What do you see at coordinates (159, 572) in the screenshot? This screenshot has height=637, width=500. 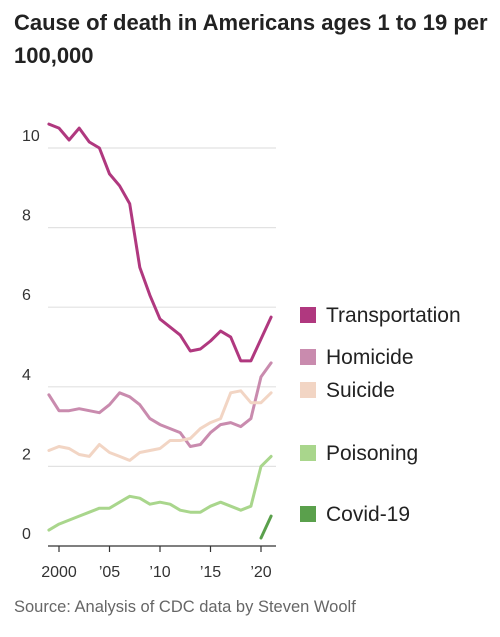 I see `x-tick-label: ’10` at bounding box center [159, 572].